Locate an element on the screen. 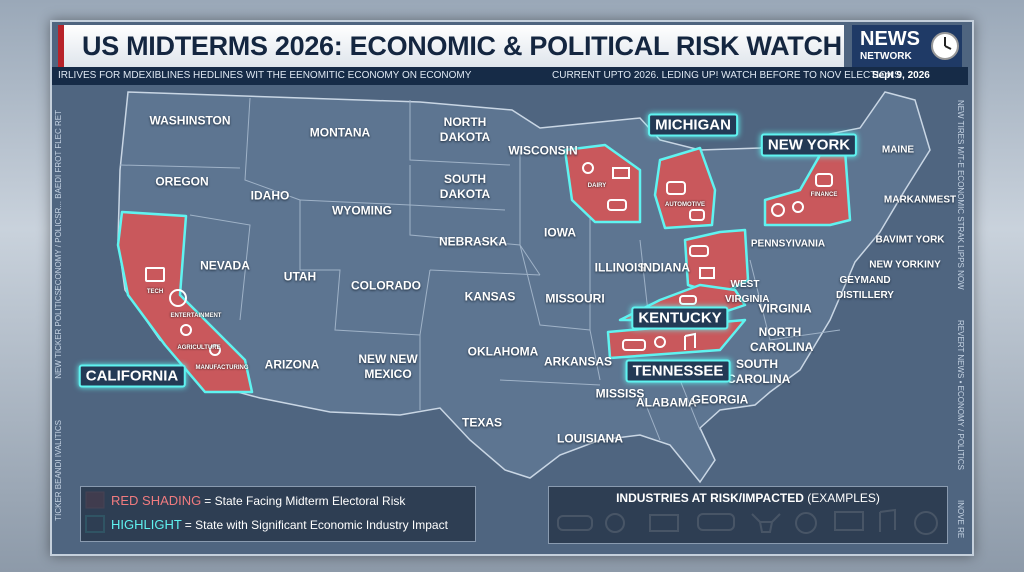  state-label: WASHINSTON is located at coordinates (190, 120).